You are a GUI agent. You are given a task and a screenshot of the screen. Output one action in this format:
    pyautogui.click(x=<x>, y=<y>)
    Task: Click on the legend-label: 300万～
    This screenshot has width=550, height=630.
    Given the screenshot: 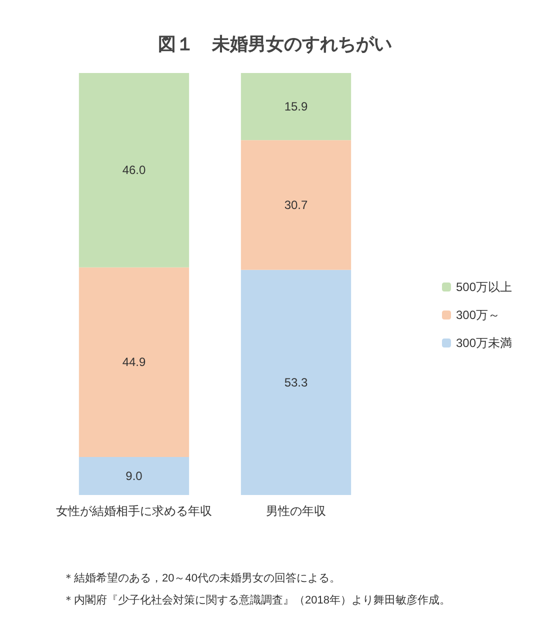 What is the action you would take?
    pyautogui.click(x=478, y=315)
    